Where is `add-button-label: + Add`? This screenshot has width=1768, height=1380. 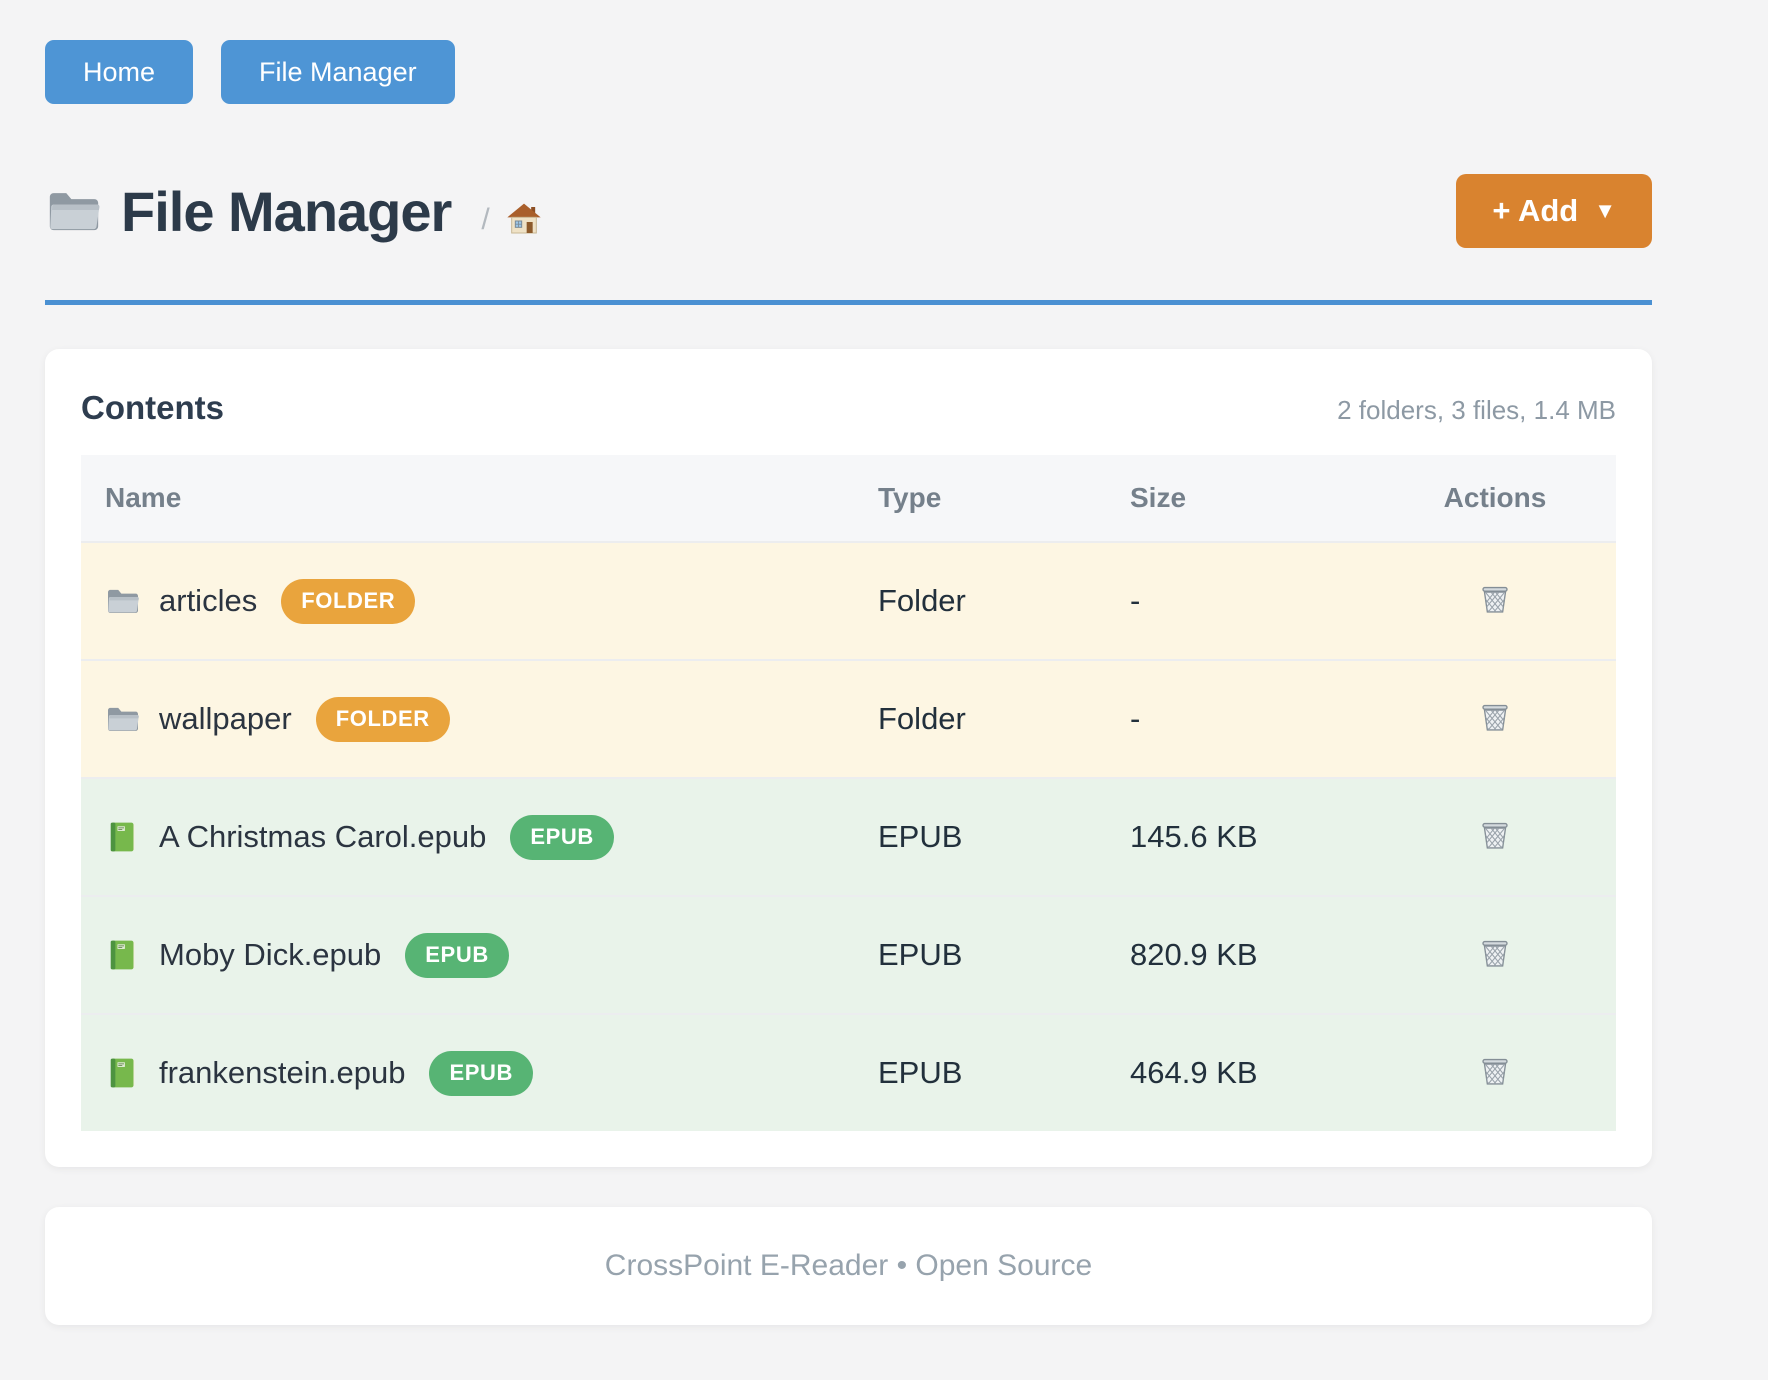
add-button-label: + Add is located at coordinates (1535, 210).